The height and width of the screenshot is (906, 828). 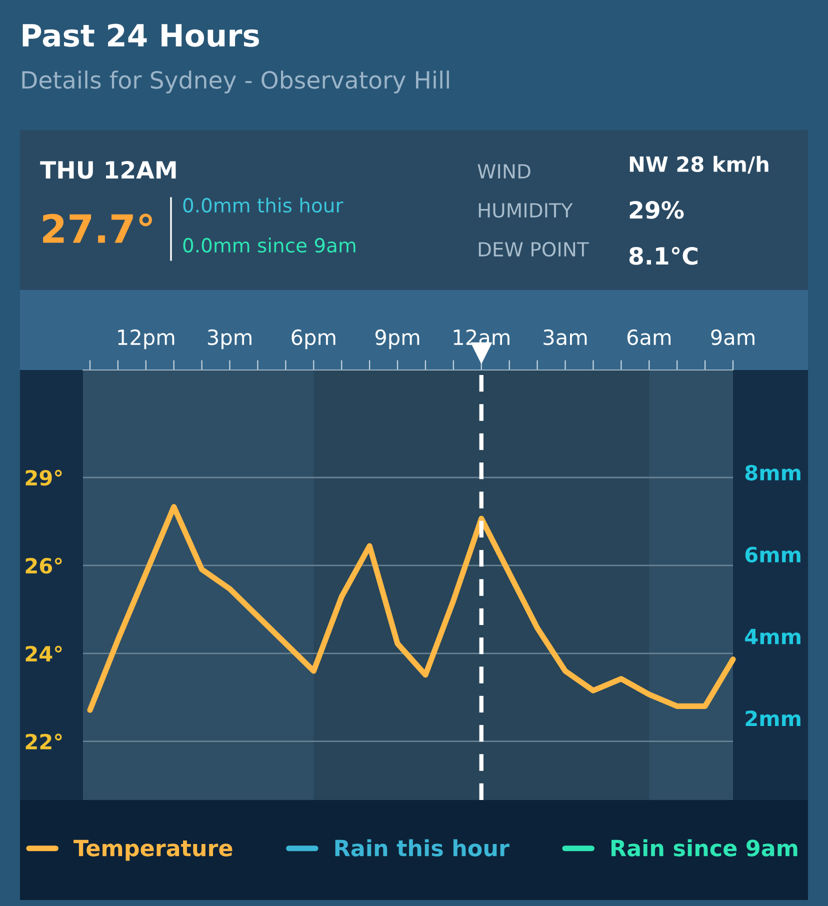 What do you see at coordinates (422, 847) in the screenshot?
I see `legend-label: Rain this hour` at bounding box center [422, 847].